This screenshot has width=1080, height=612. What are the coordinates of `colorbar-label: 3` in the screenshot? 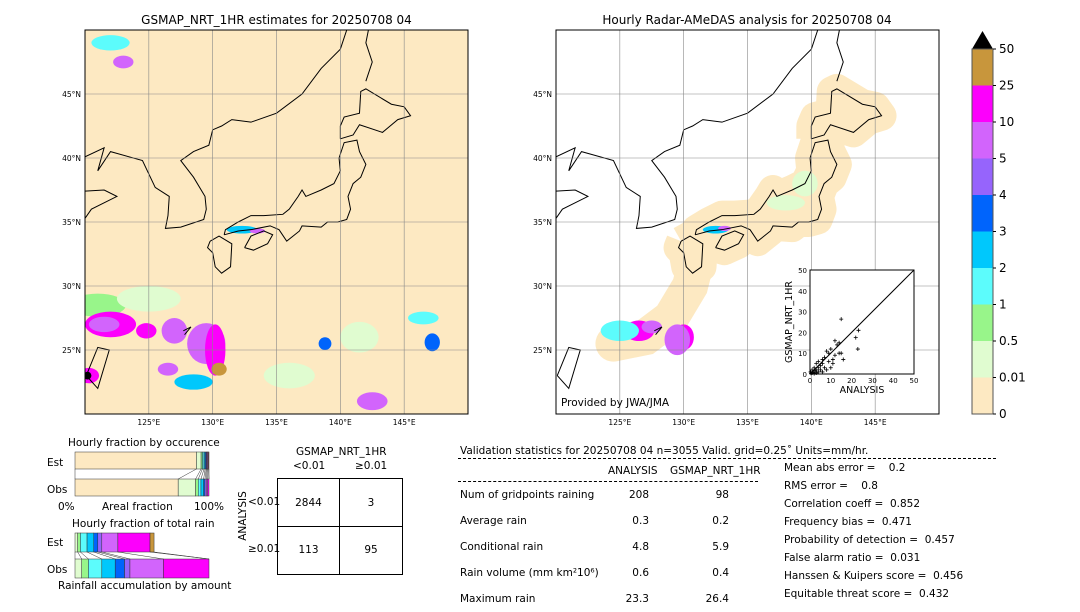 It's located at (1003, 232).